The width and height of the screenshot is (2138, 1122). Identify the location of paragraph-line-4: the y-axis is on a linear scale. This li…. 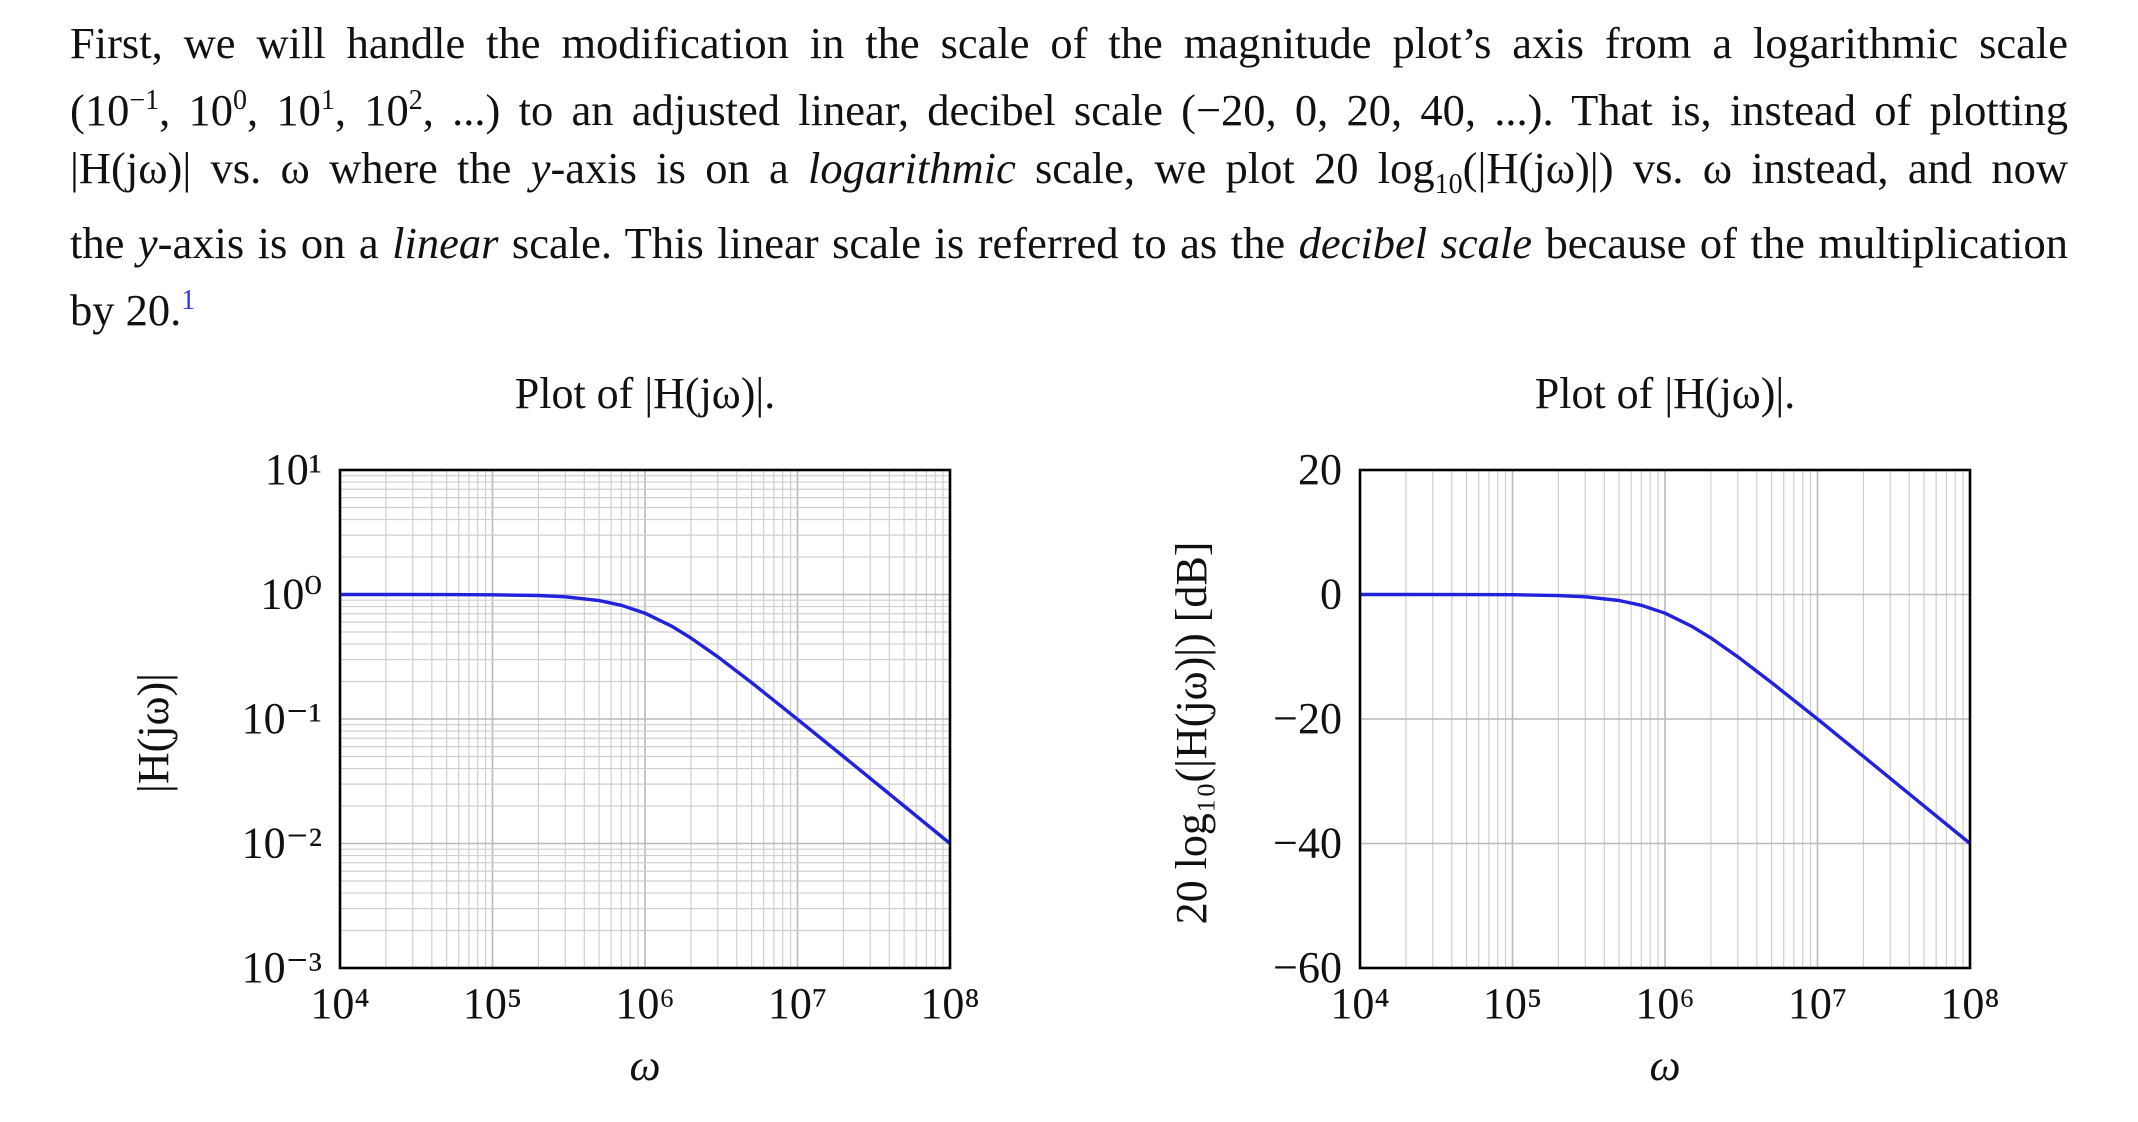
(1069, 242).